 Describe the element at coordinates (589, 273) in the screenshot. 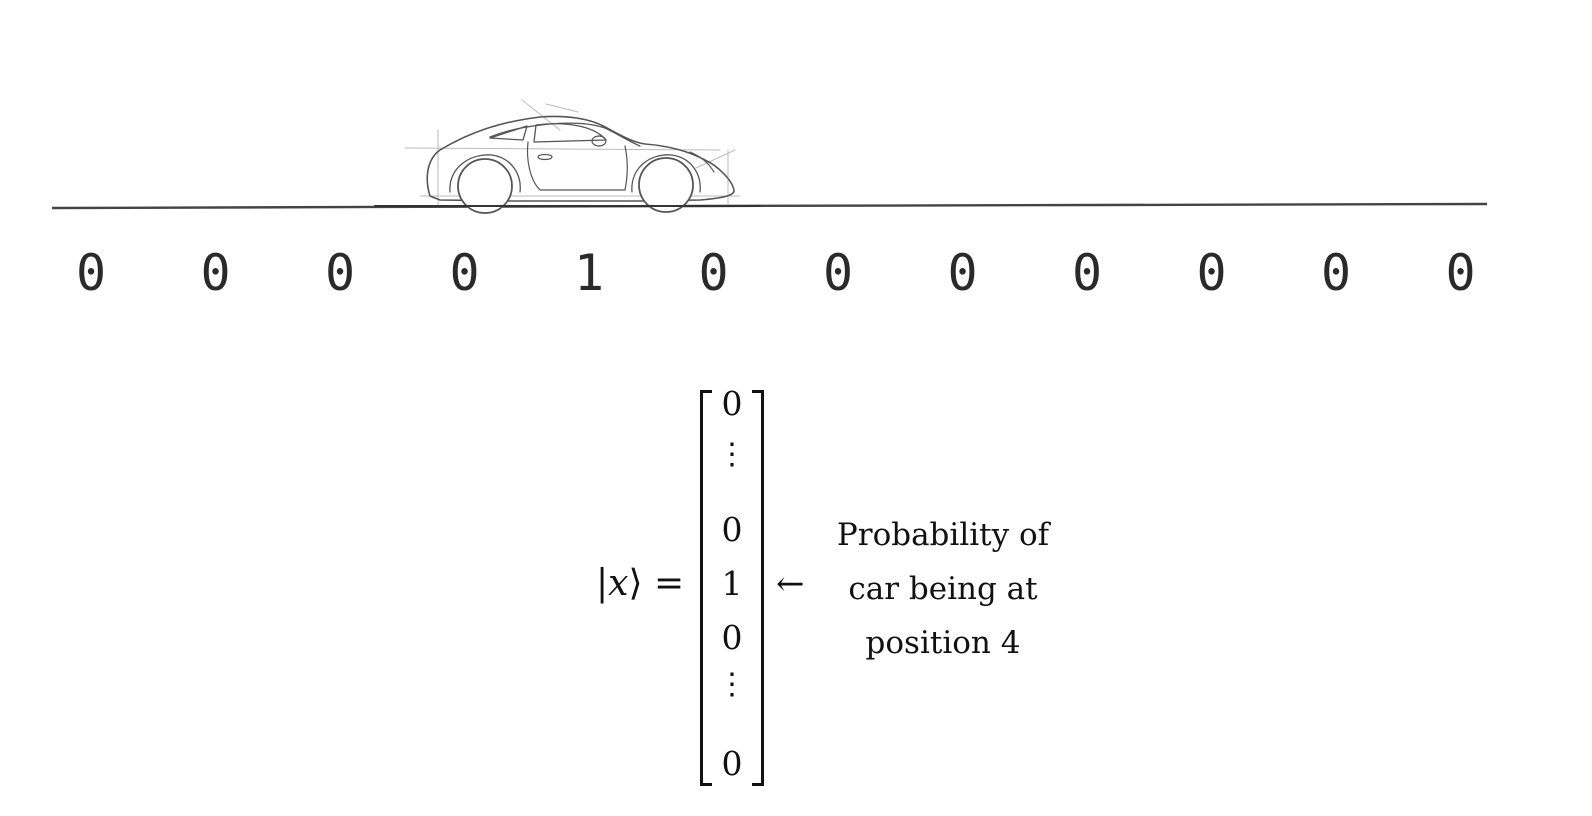

I see `tape-digit: 1` at that location.